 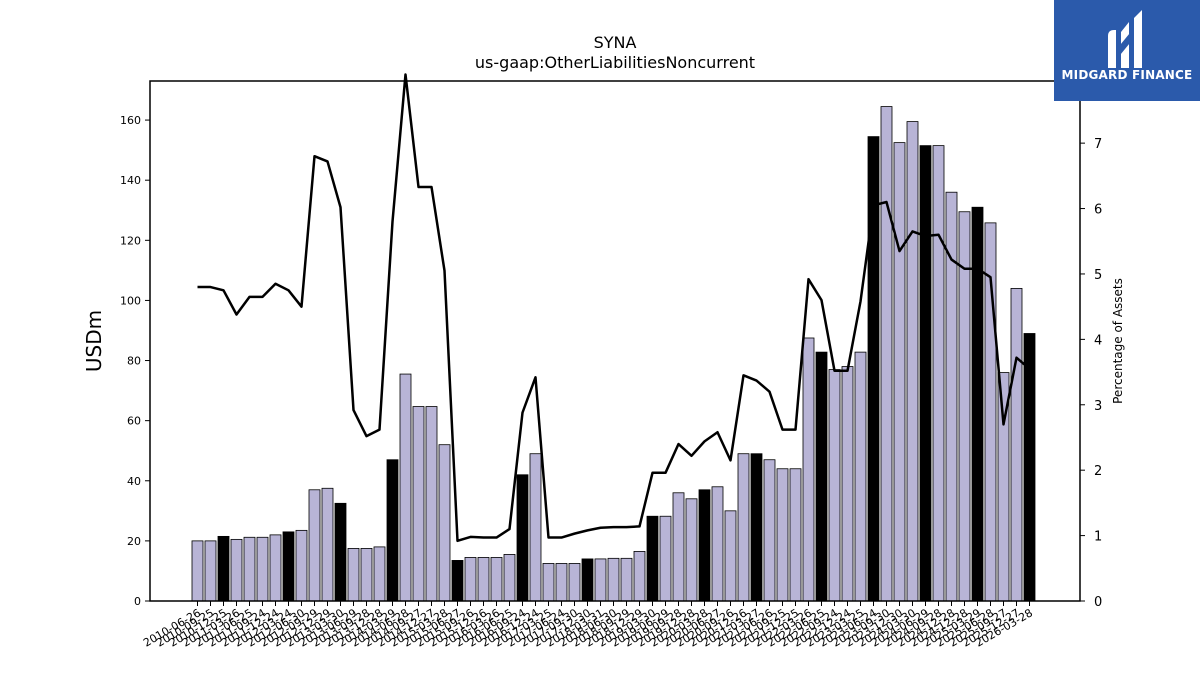 What do you see at coordinates (94, 341) in the screenshot?
I see `y-axis-label: USDm` at bounding box center [94, 341].